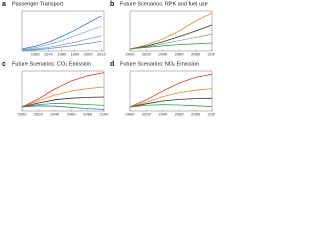 This screenshot has height=240, width=320. Describe the element at coordinates (159, 64) in the screenshot. I see `chart-title: Future Scenarios: NOₓ Emission` at that location.